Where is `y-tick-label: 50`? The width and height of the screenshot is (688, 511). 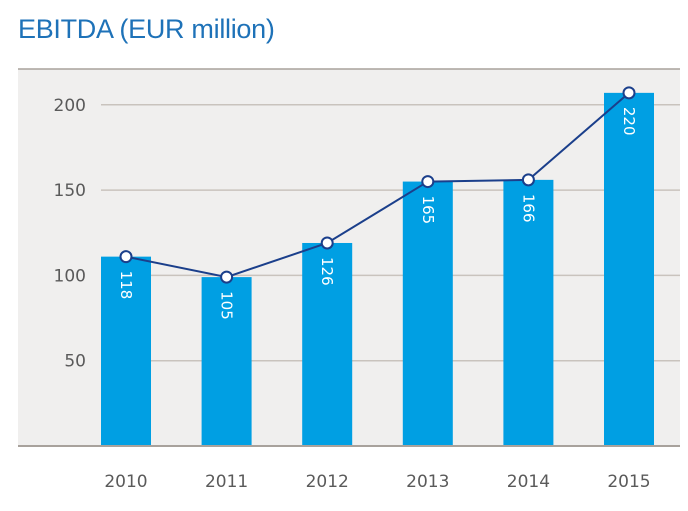
y-tick-label: 50 is located at coordinates (75, 362).